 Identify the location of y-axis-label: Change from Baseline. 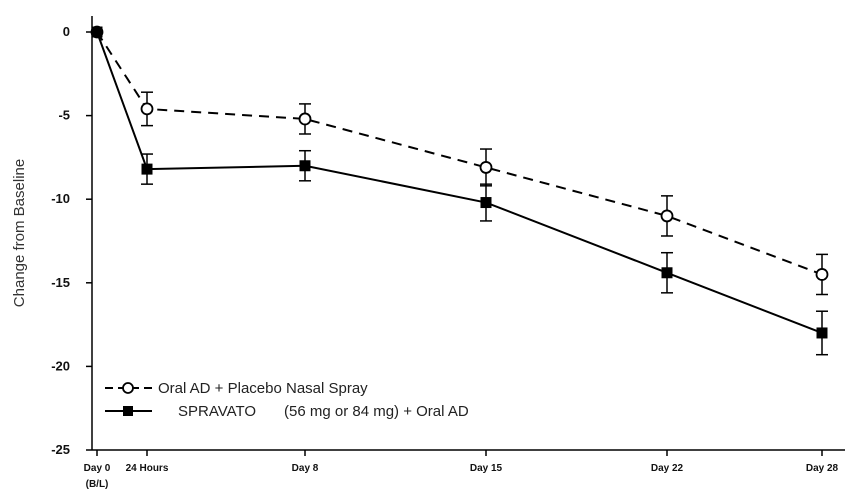
(19, 233).